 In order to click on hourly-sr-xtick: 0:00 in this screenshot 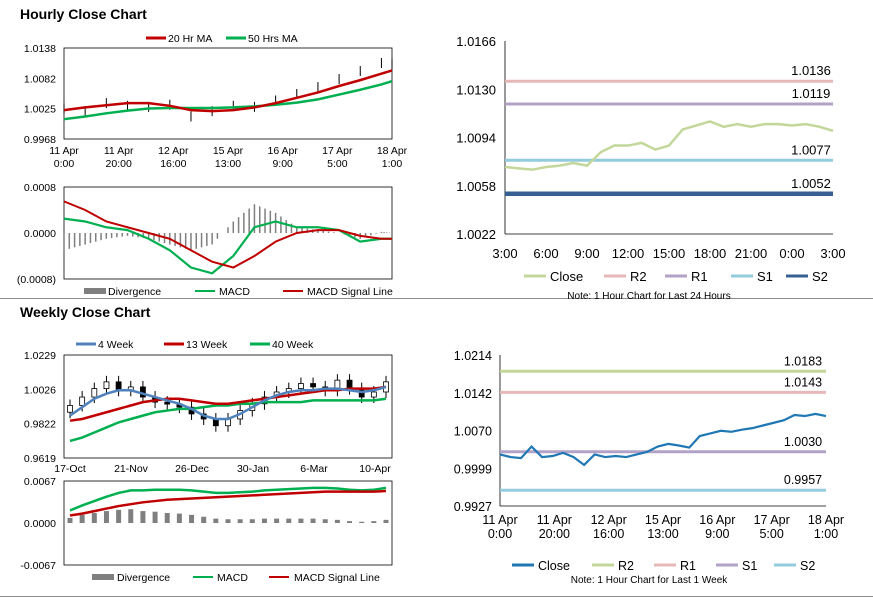, I will do `click(791, 253)`.